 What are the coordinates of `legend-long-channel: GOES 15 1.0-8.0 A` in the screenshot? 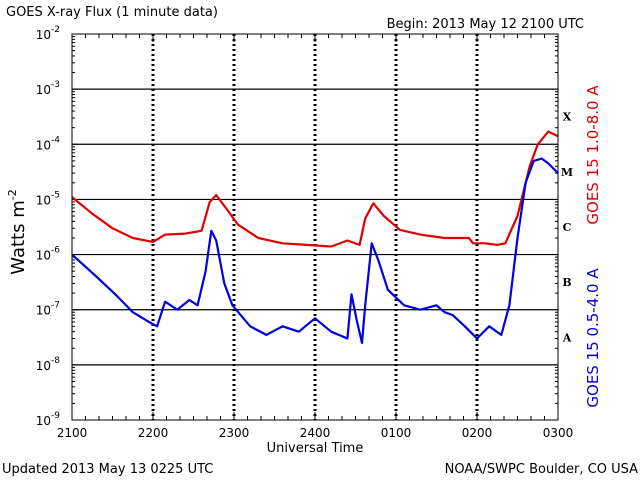 It's located at (593, 155).